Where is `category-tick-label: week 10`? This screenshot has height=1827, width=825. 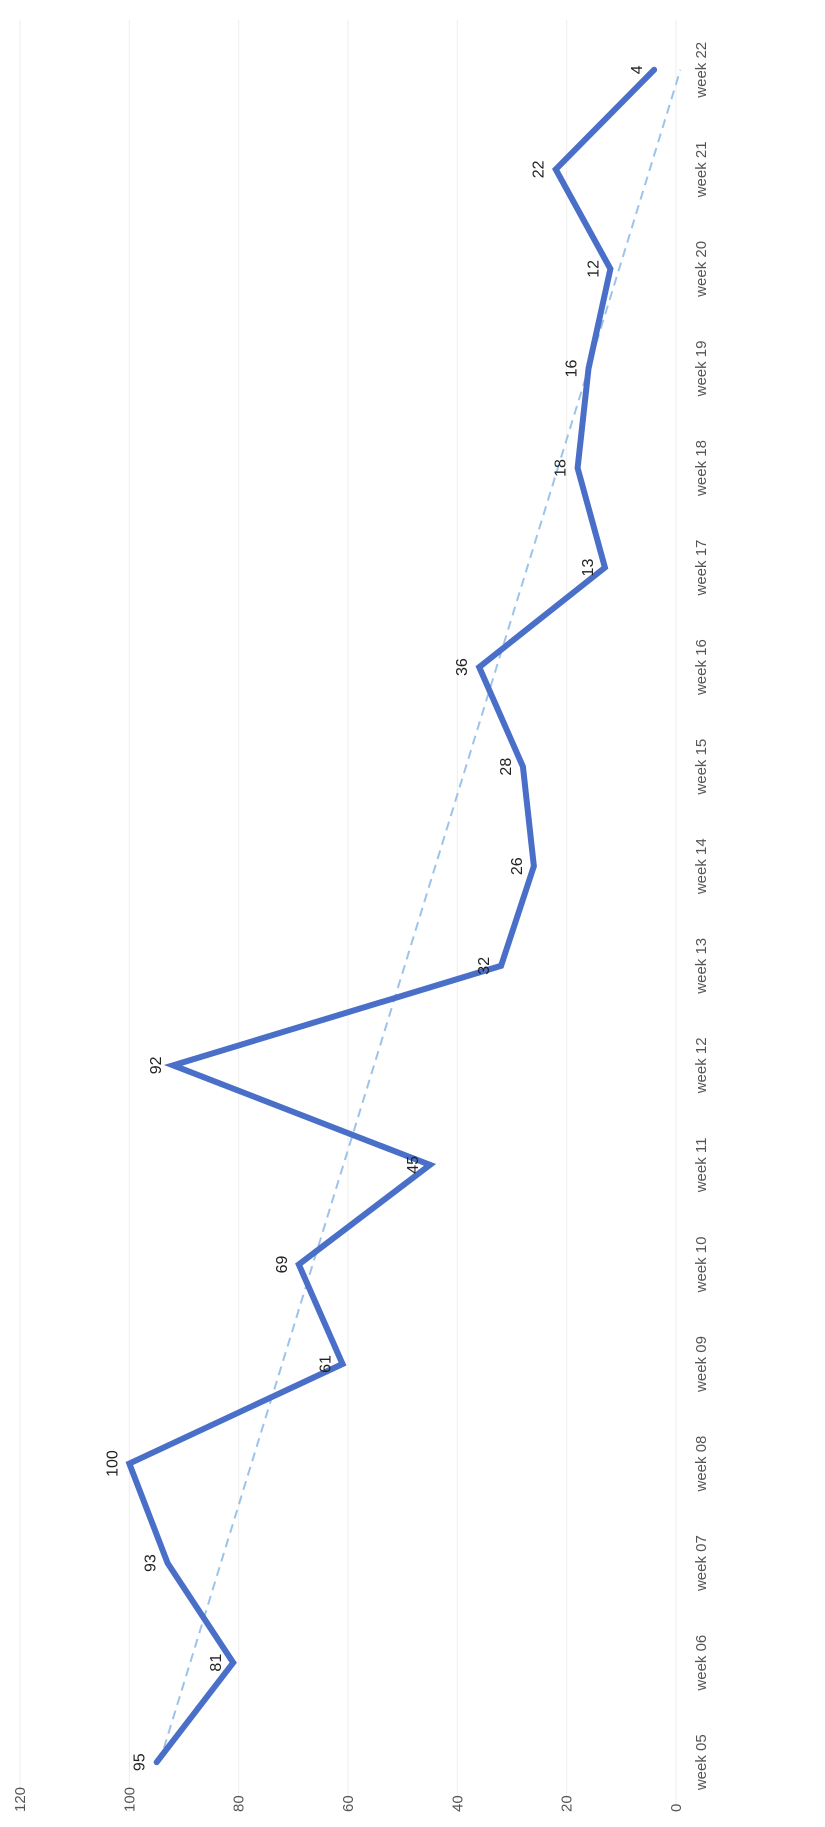
category-tick-label: week 10 is located at coordinates (701, 1265).